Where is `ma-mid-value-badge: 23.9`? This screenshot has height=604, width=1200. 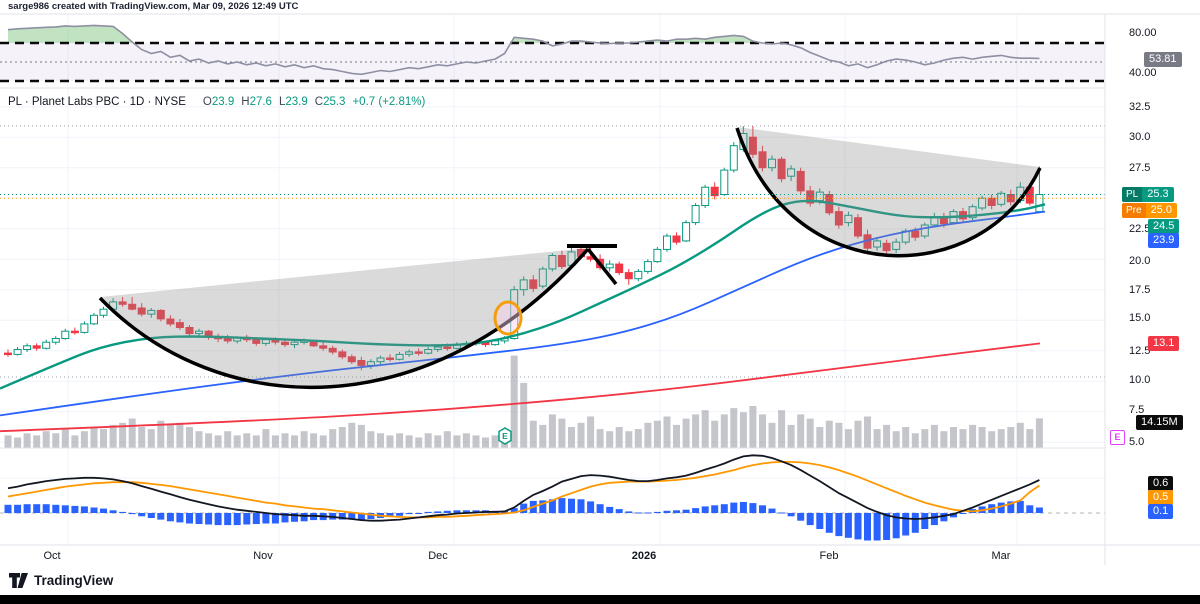 ma-mid-value-badge: 23.9 is located at coordinates (1164, 240).